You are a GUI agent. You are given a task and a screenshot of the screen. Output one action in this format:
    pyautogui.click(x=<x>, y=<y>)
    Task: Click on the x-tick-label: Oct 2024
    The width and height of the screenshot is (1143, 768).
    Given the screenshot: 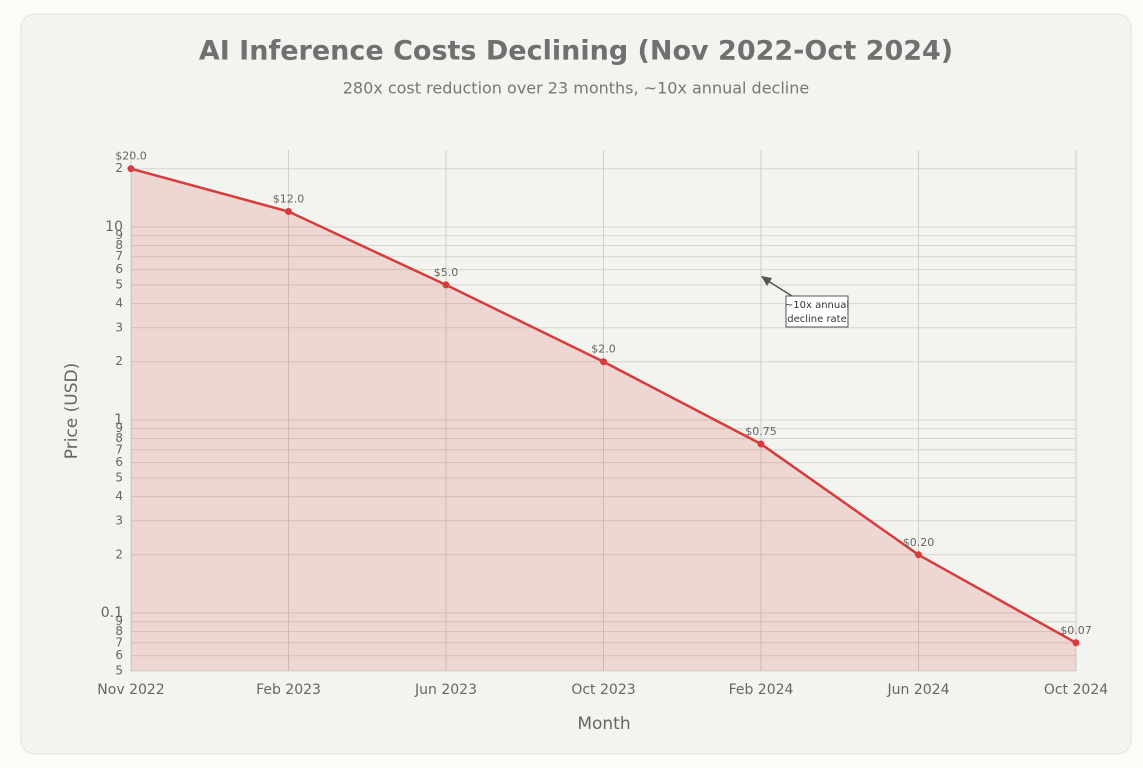 What is the action you would take?
    pyautogui.click(x=1076, y=690)
    